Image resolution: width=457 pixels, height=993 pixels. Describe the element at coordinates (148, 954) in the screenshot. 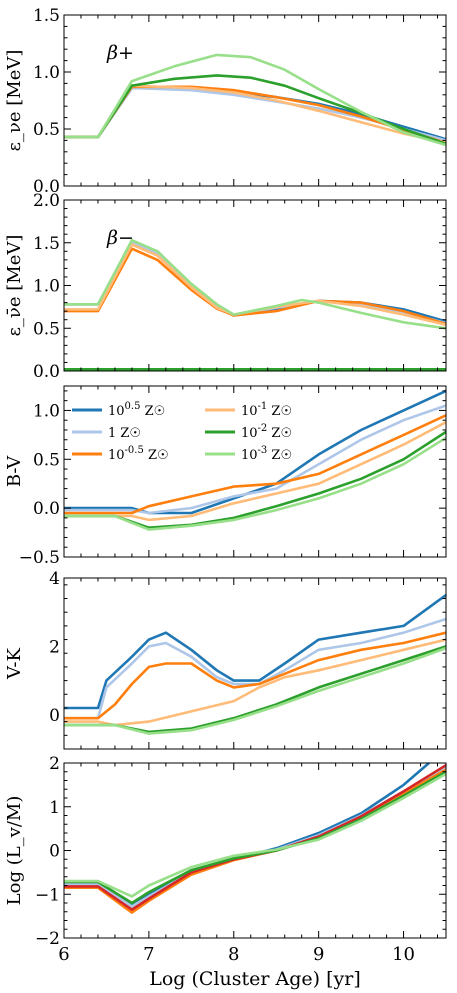

I see `x-tick-label: 7` at that location.